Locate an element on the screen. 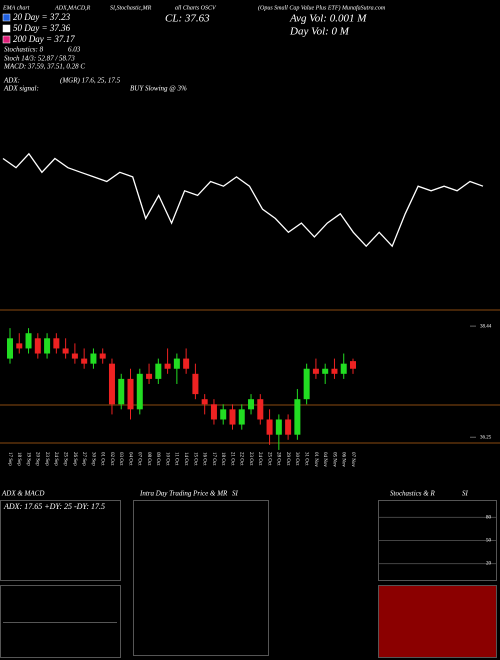  x-tick-label: 01 Nov is located at coordinates (315, 459).